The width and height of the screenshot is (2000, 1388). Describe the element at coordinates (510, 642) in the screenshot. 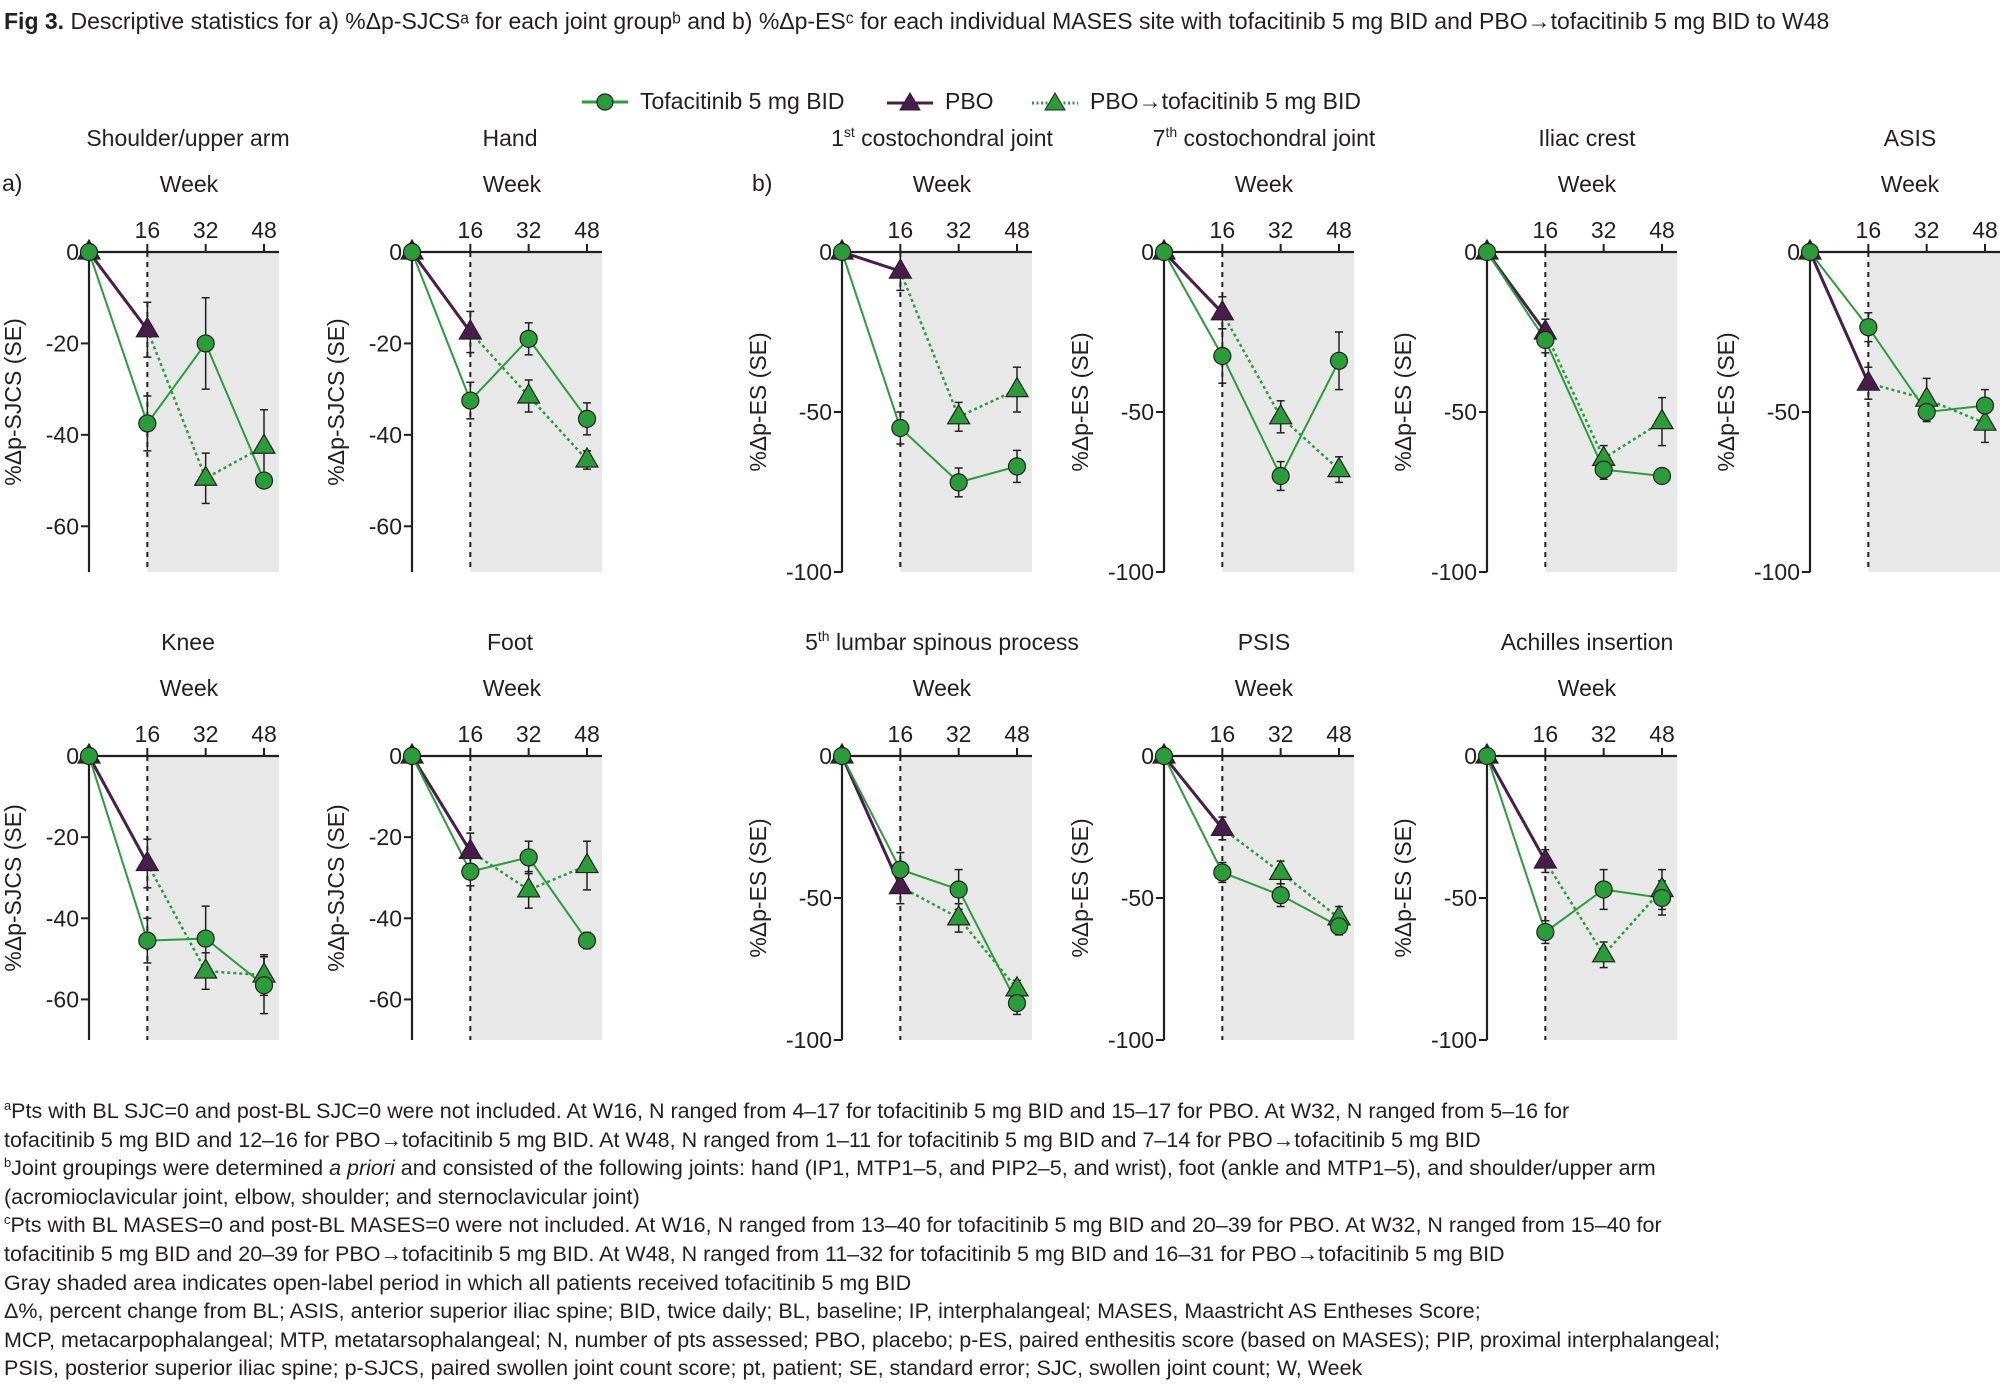

I see `chart-title: Foot` at that location.